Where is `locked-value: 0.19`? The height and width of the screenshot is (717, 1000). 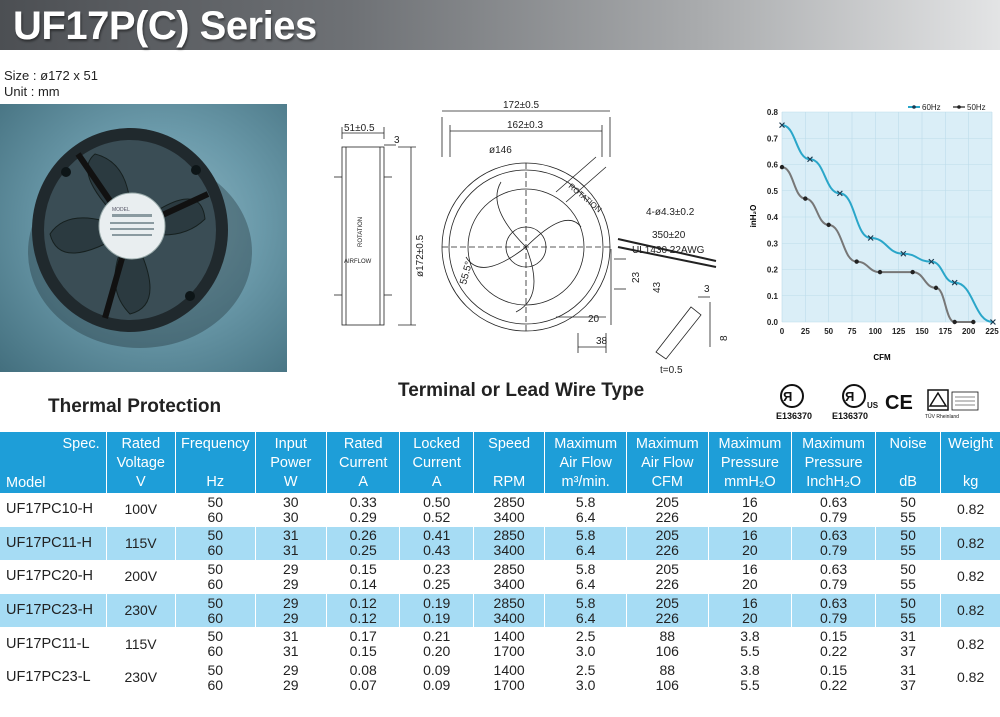
locked-value: 0.19 is located at coordinates (437, 617).